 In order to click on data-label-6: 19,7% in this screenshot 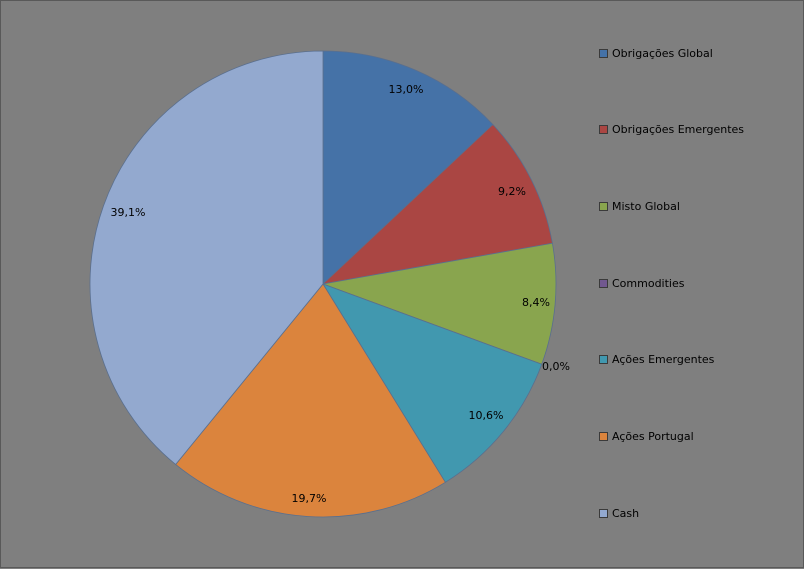, I will do `click(309, 498)`.